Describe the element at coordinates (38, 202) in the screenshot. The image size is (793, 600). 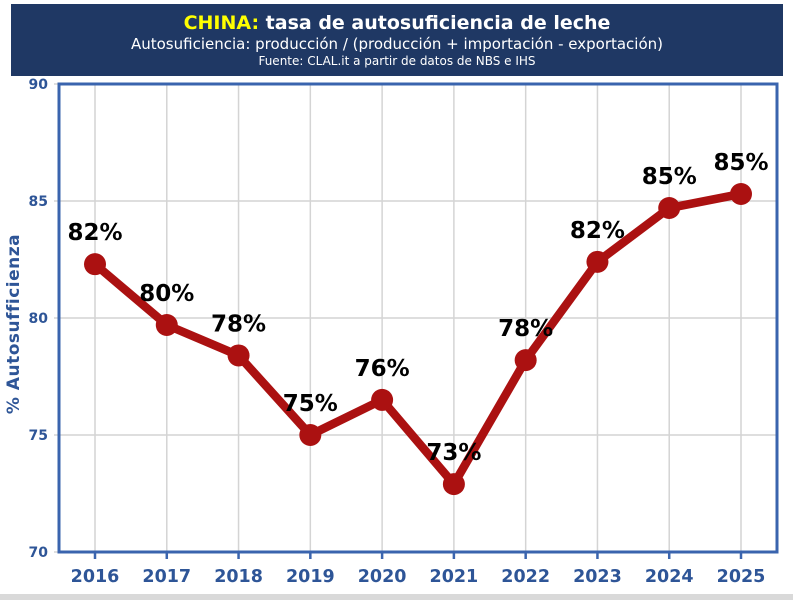
I see `y-tick-label: 85` at that location.